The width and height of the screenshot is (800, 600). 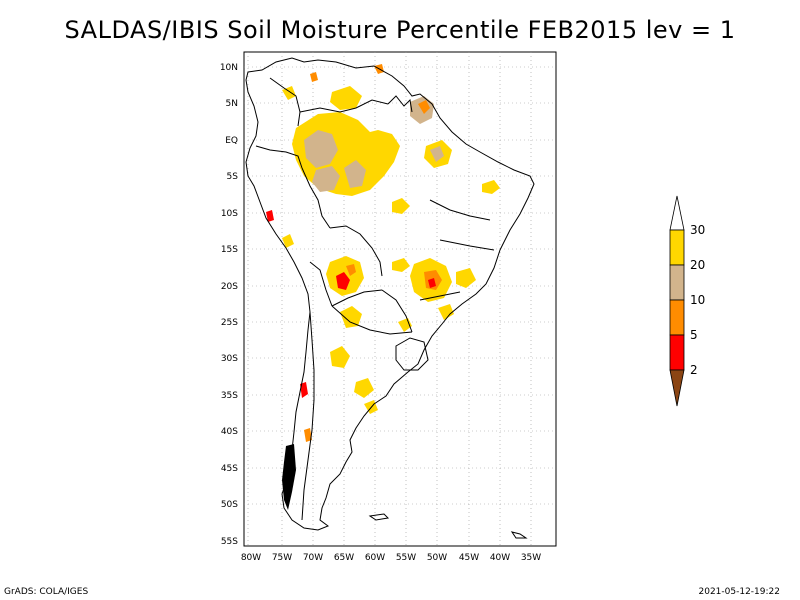 I want to click on lat-label: 10S, so click(x=229, y=214).